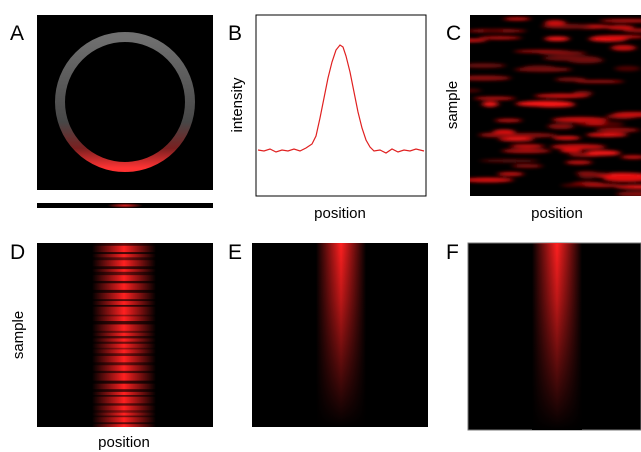  What do you see at coordinates (17, 33) in the screenshot?
I see `panel-letter: A` at bounding box center [17, 33].